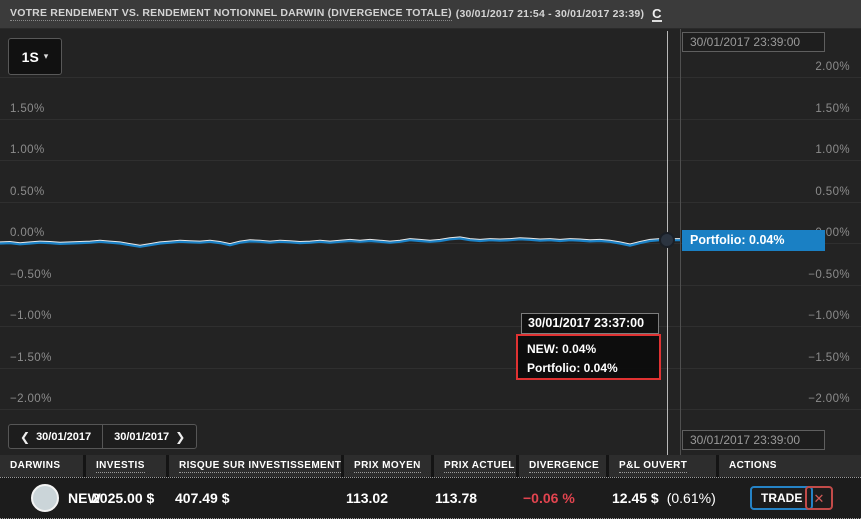 The image size is (861, 519). What do you see at coordinates (31, 275) in the screenshot?
I see `y-axis-label-left: −0.50%` at bounding box center [31, 275].